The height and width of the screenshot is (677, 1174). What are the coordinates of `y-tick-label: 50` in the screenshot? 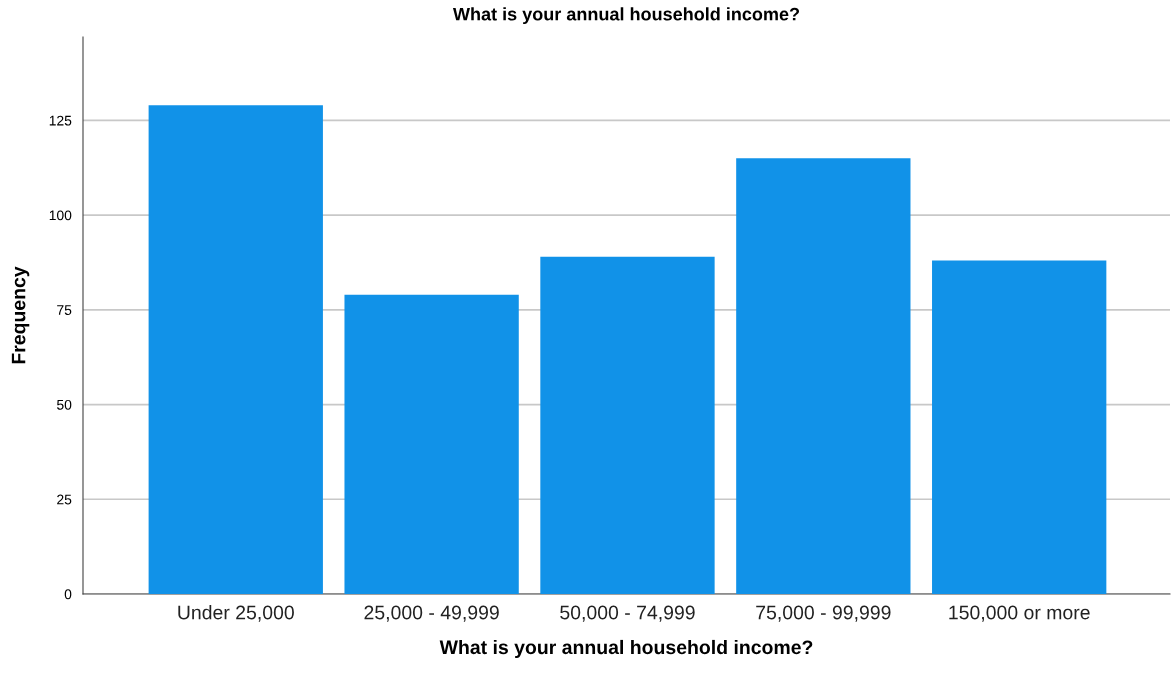 It's located at (64, 404).